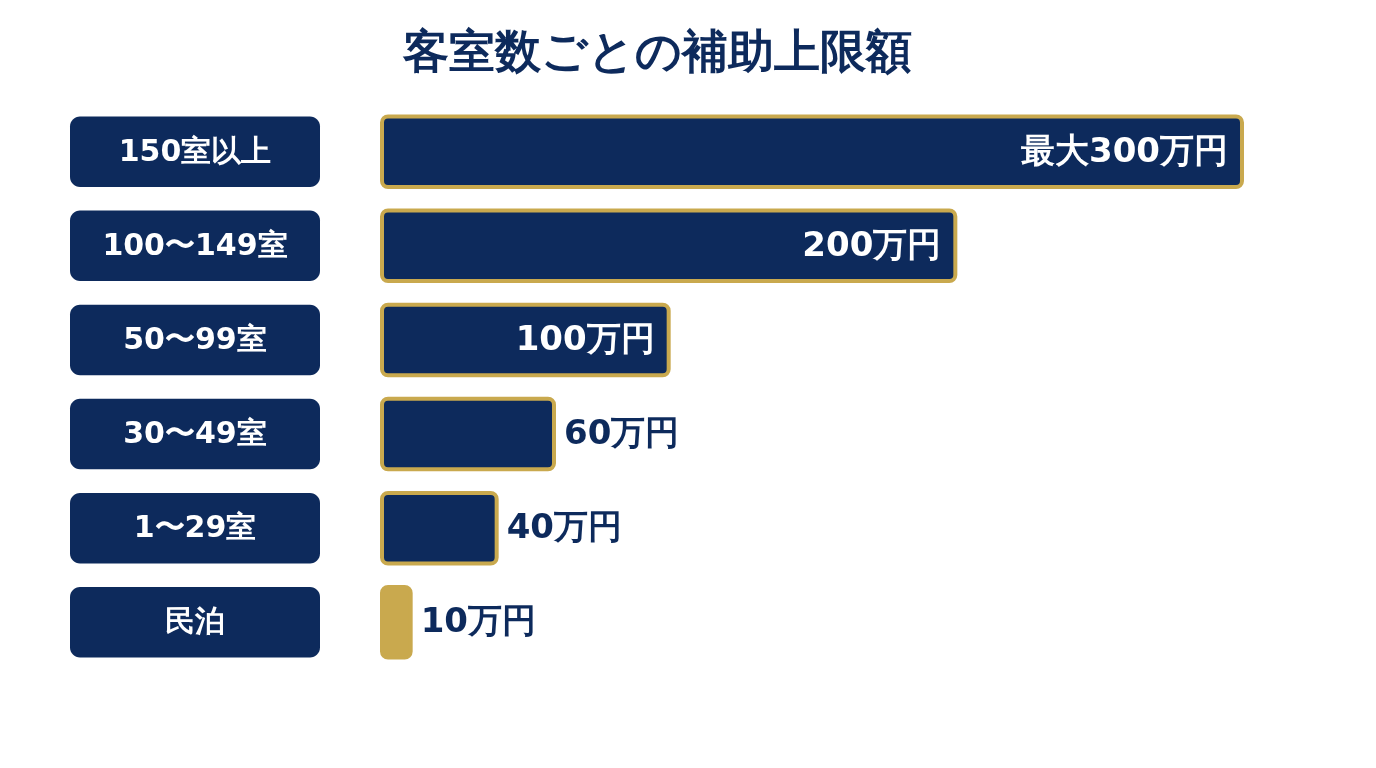  Describe the element at coordinates (195, 527) in the screenshot. I see `y-tick-label: 1〜29室` at that location.